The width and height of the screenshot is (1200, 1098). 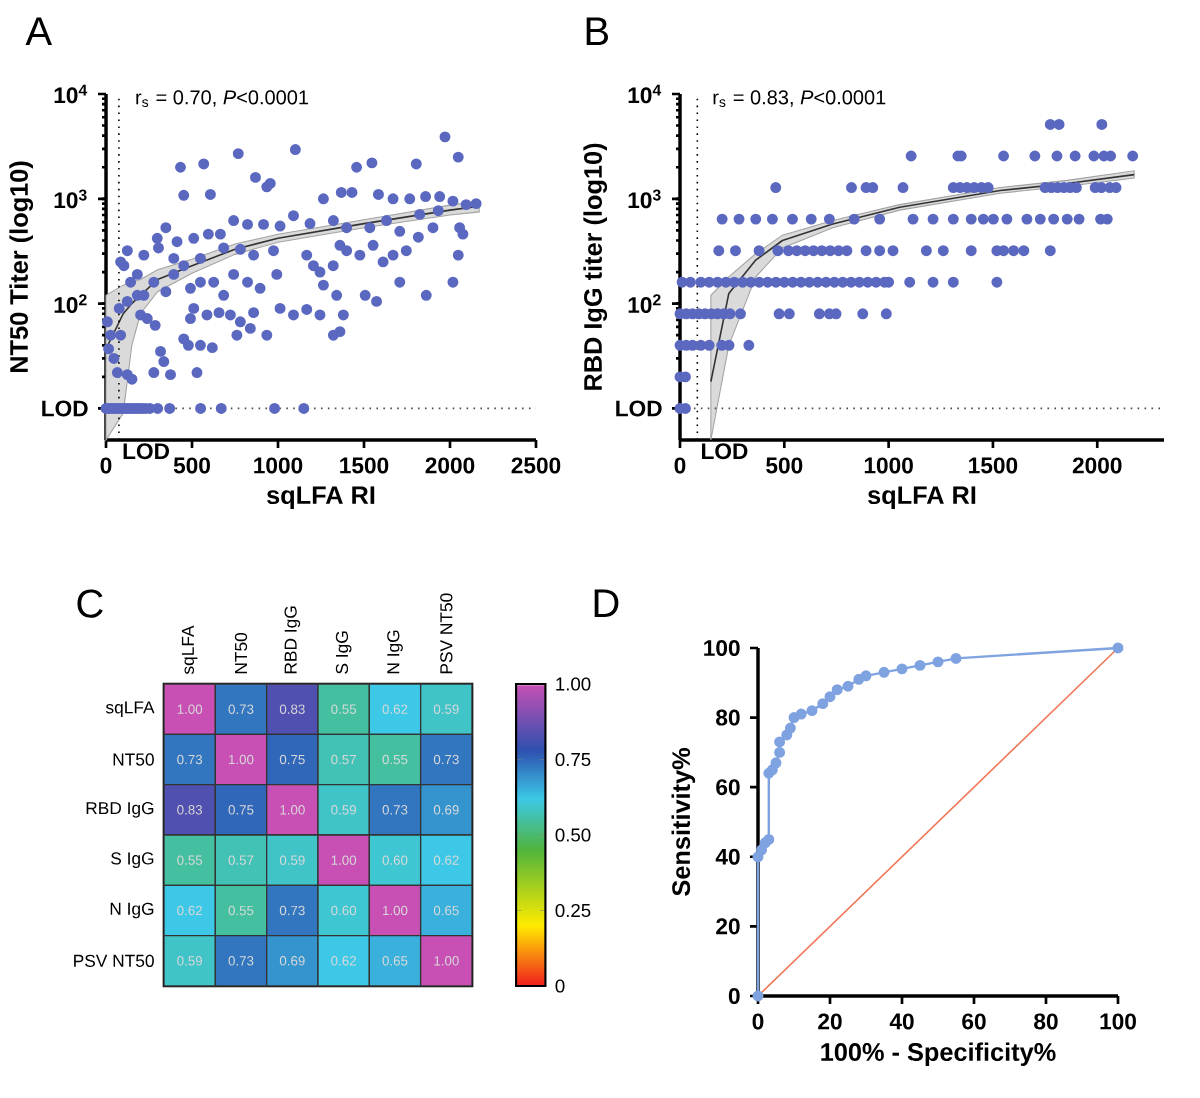 I want to click on x-tick-label: 2500, so click(x=536, y=465).